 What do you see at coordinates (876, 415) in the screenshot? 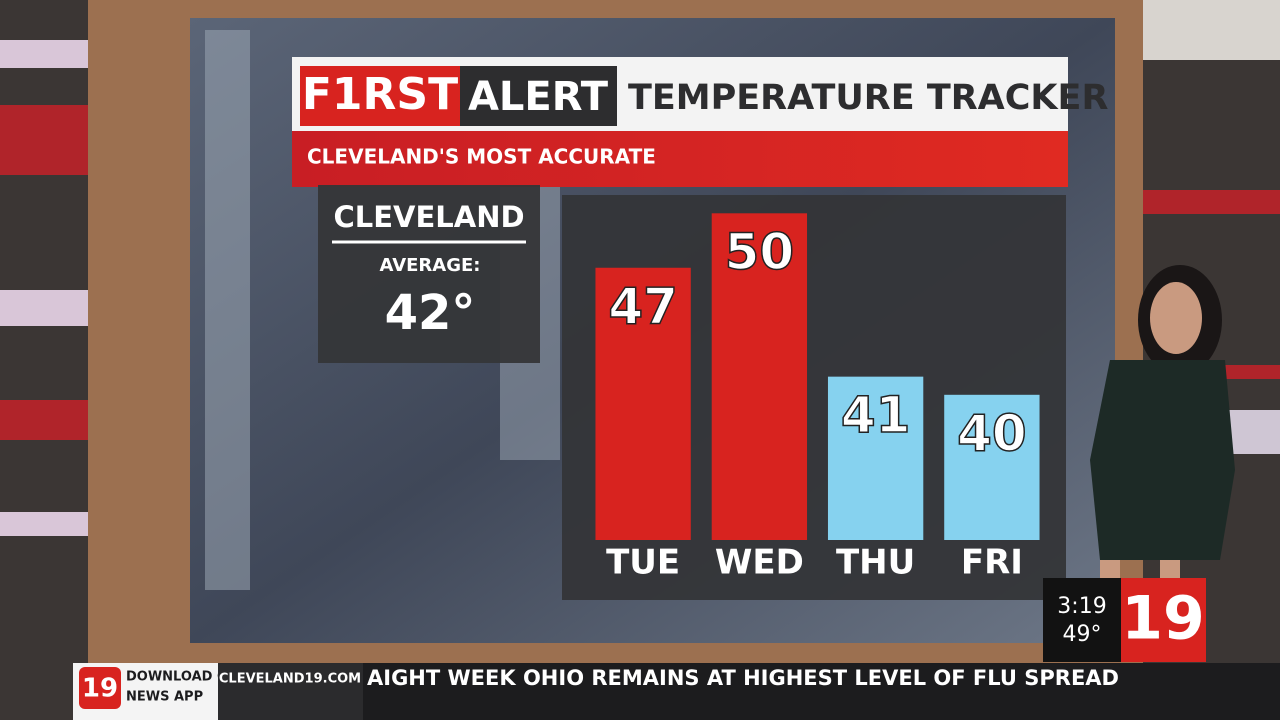
I see `value-label: 41` at bounding box center [876, 415].